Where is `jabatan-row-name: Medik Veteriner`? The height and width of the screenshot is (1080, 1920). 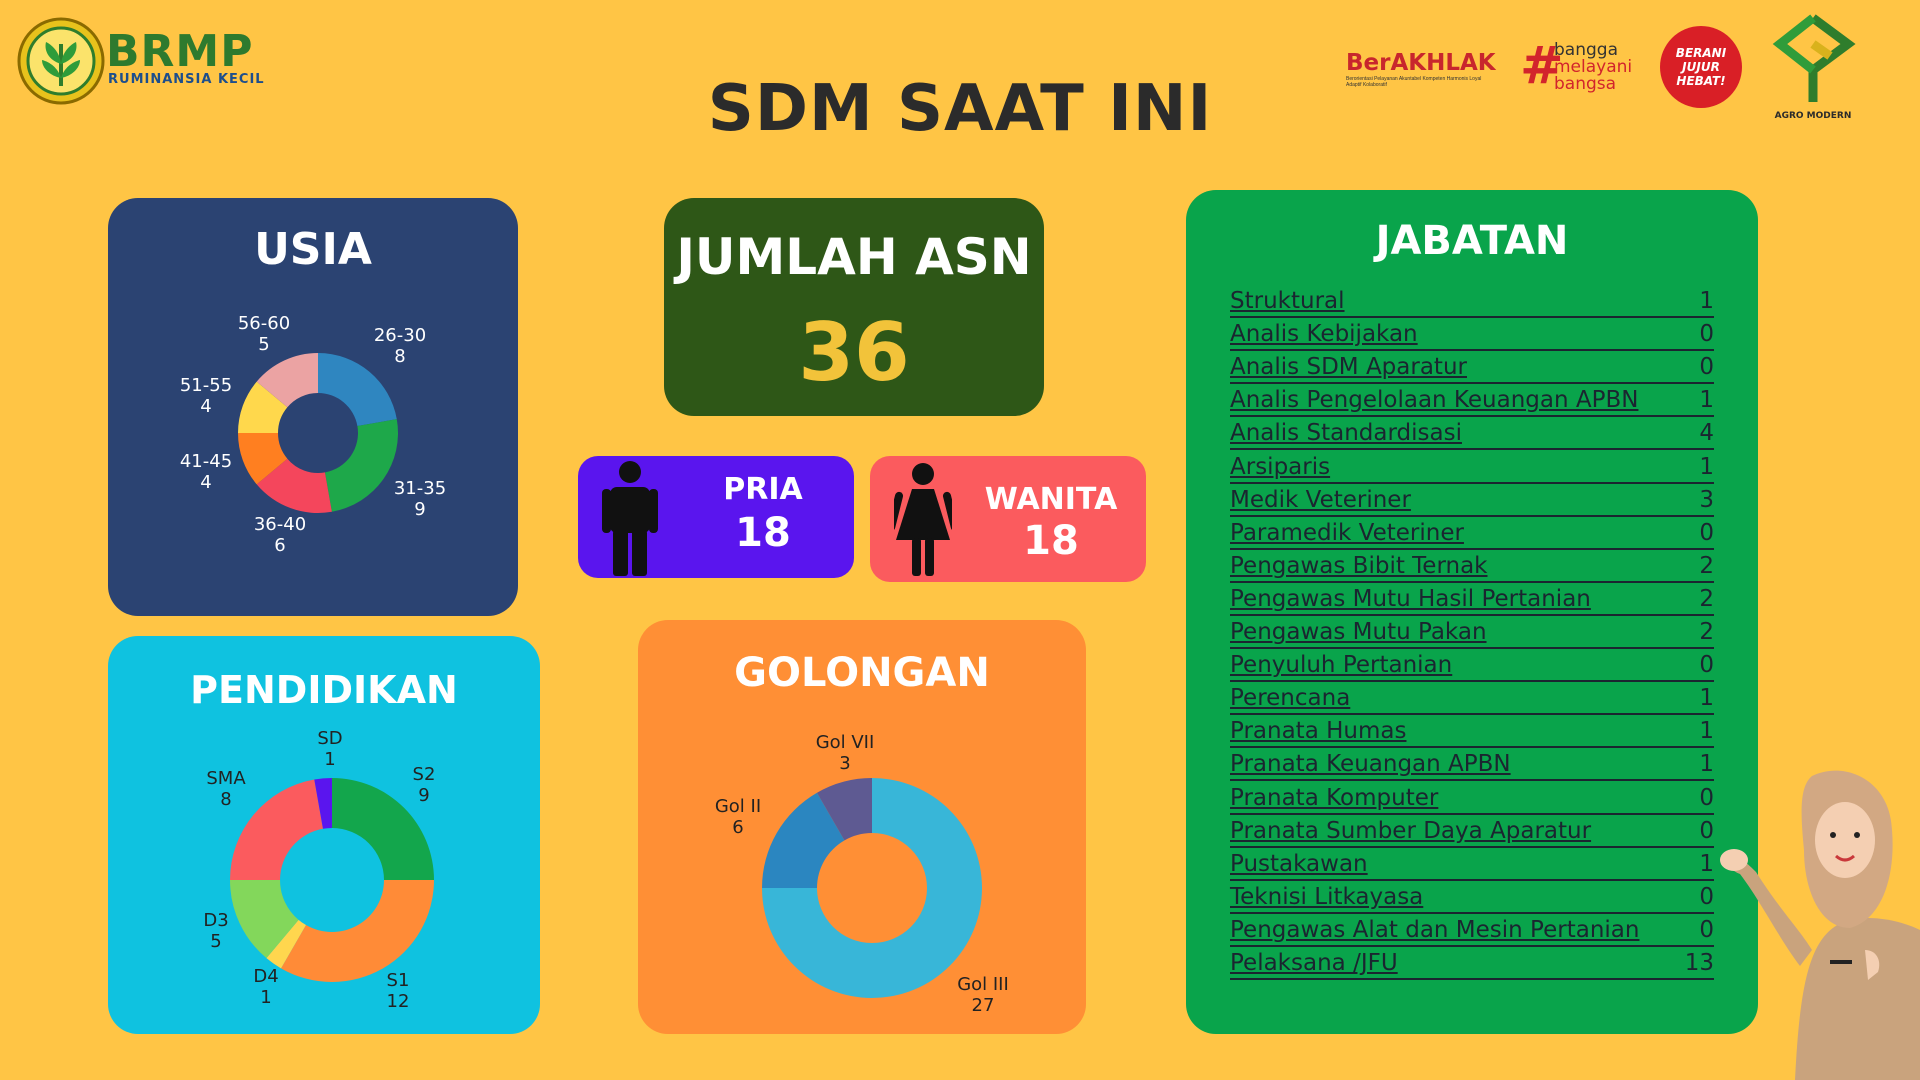
jabatan-row-name: Medik Veteriner is located at coordinates (1320, 499).